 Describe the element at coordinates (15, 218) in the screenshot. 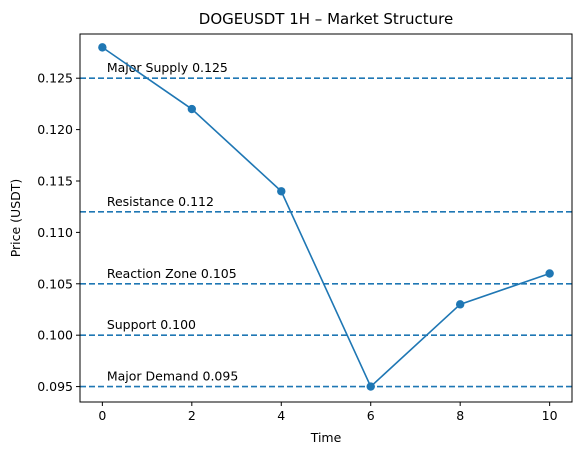

I see `y-axis-label: Price (USDT)` at that location.